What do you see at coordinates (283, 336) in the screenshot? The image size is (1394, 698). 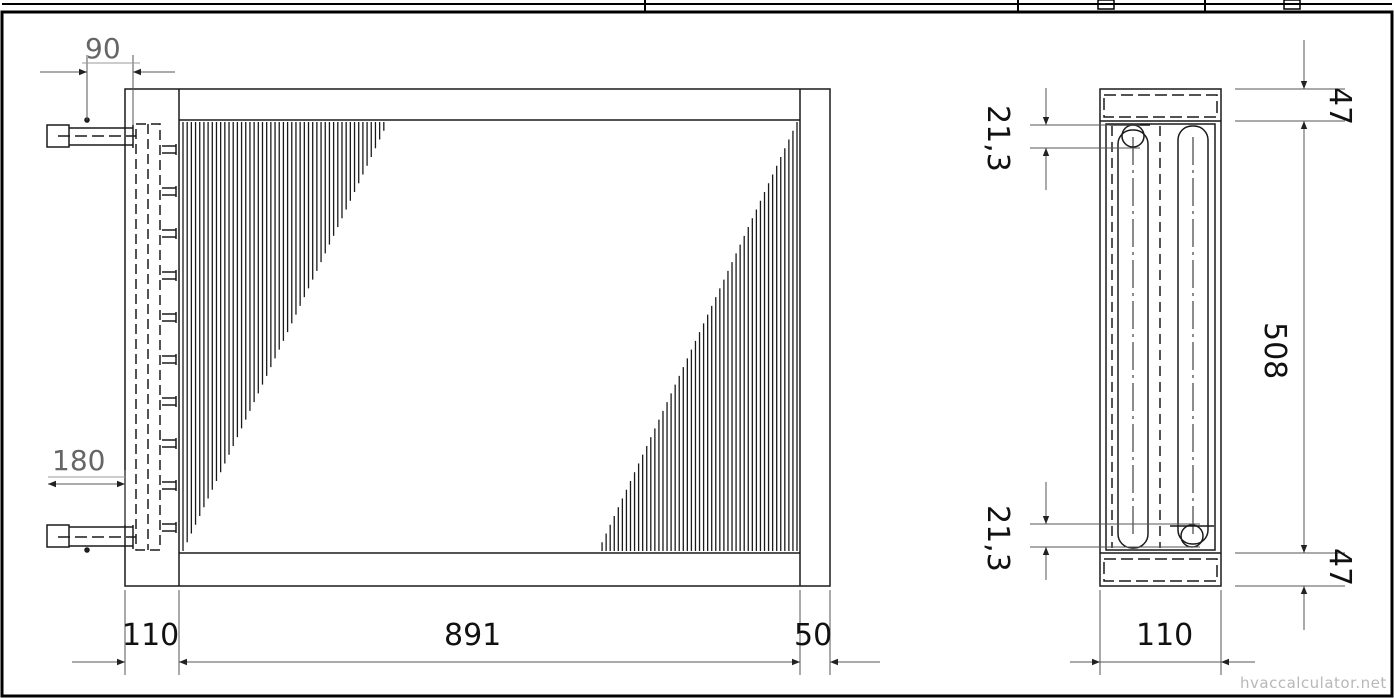 I see `front-fins-left` at bounding box center [283, 336].